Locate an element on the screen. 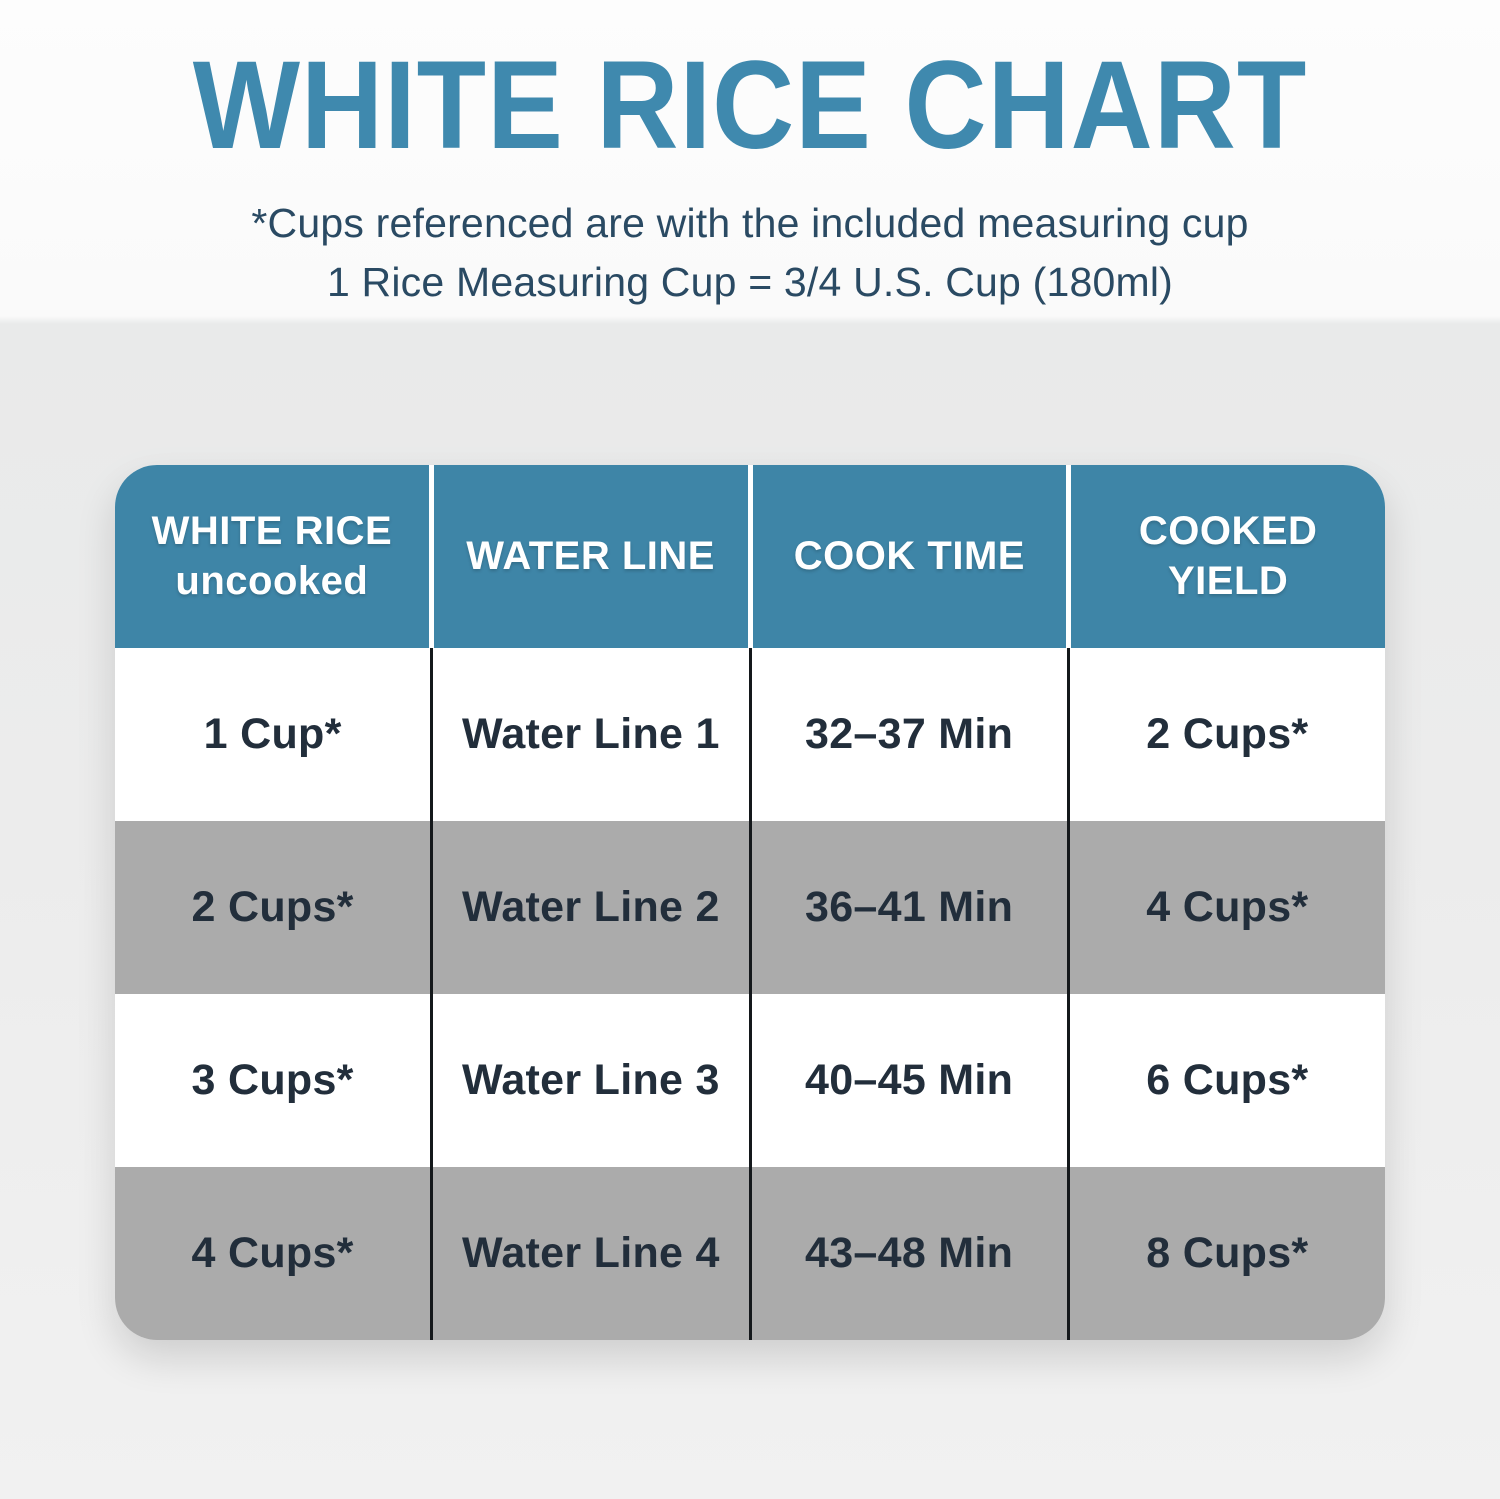 The image size is (1500, 1499). cell-cooked-yield: 6 Cups* is located at coordinates (1225, 1080).